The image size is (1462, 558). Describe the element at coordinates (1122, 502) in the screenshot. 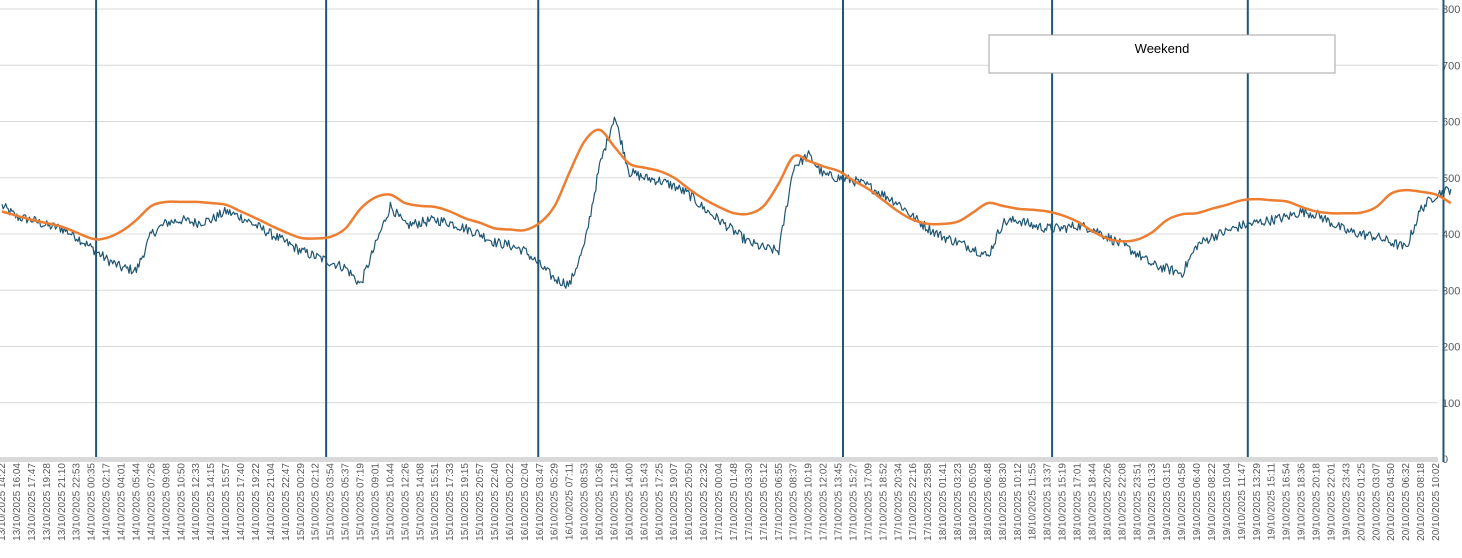

I see `x-tick-label: 18/10/2025 22:08` at that location.